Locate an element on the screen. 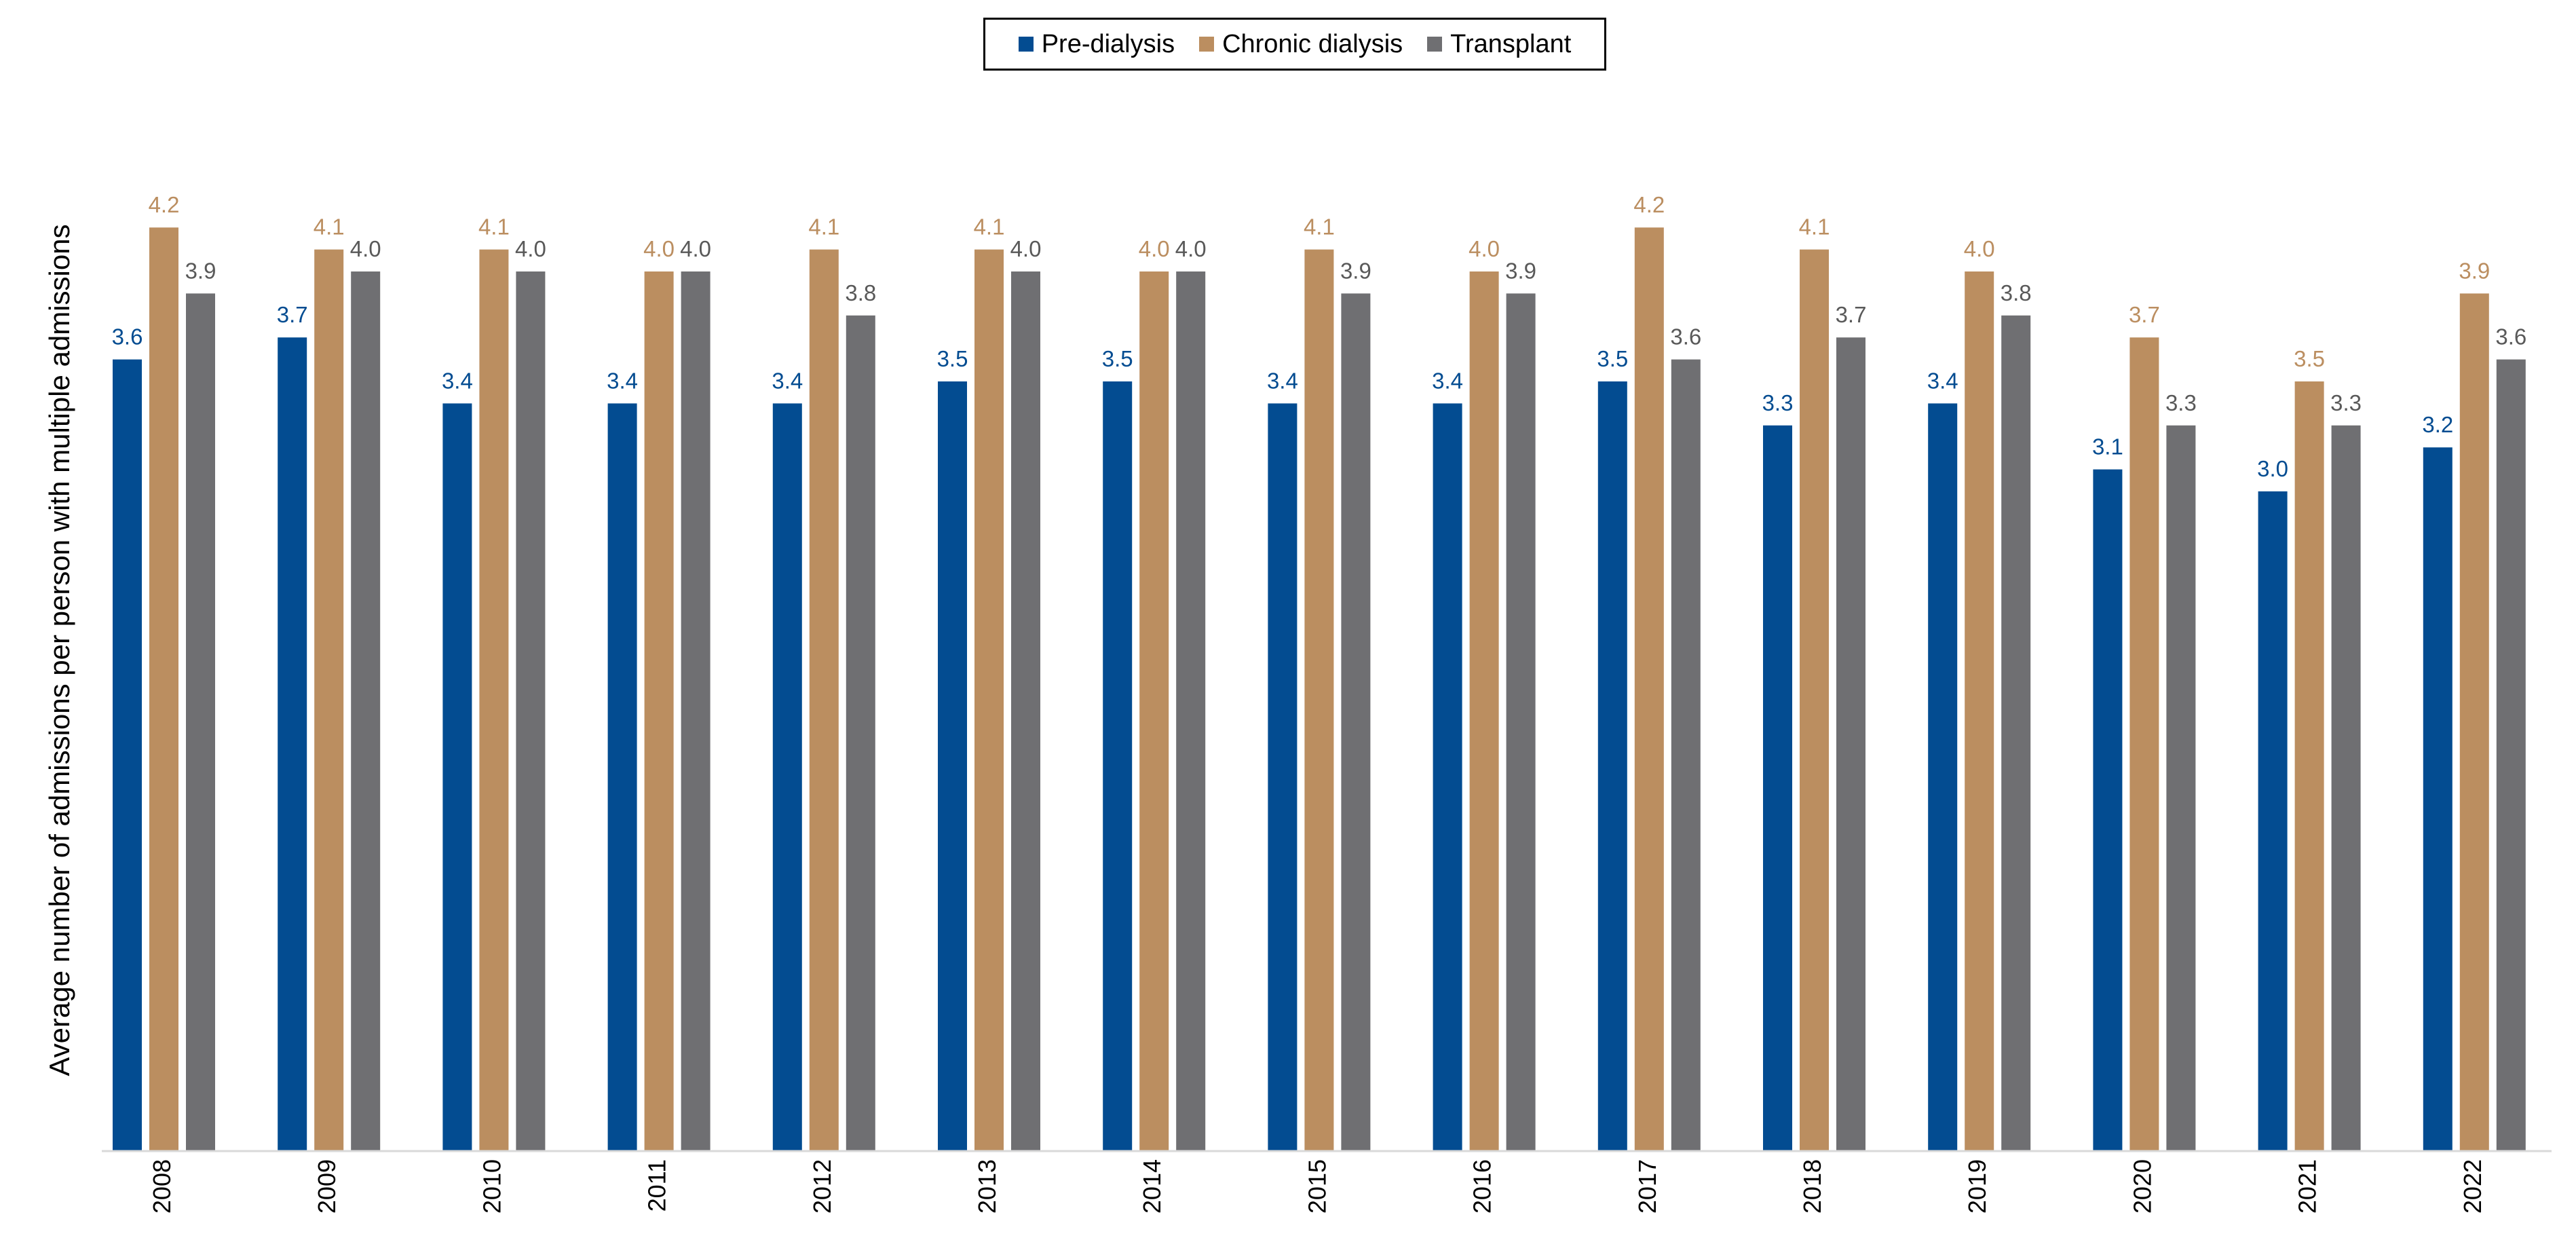 Image resolution: width=2576 pixels, height=1240 pixels. data-label-pre-dialysis-2013: 3.5 is located at coordinates (952, 358).